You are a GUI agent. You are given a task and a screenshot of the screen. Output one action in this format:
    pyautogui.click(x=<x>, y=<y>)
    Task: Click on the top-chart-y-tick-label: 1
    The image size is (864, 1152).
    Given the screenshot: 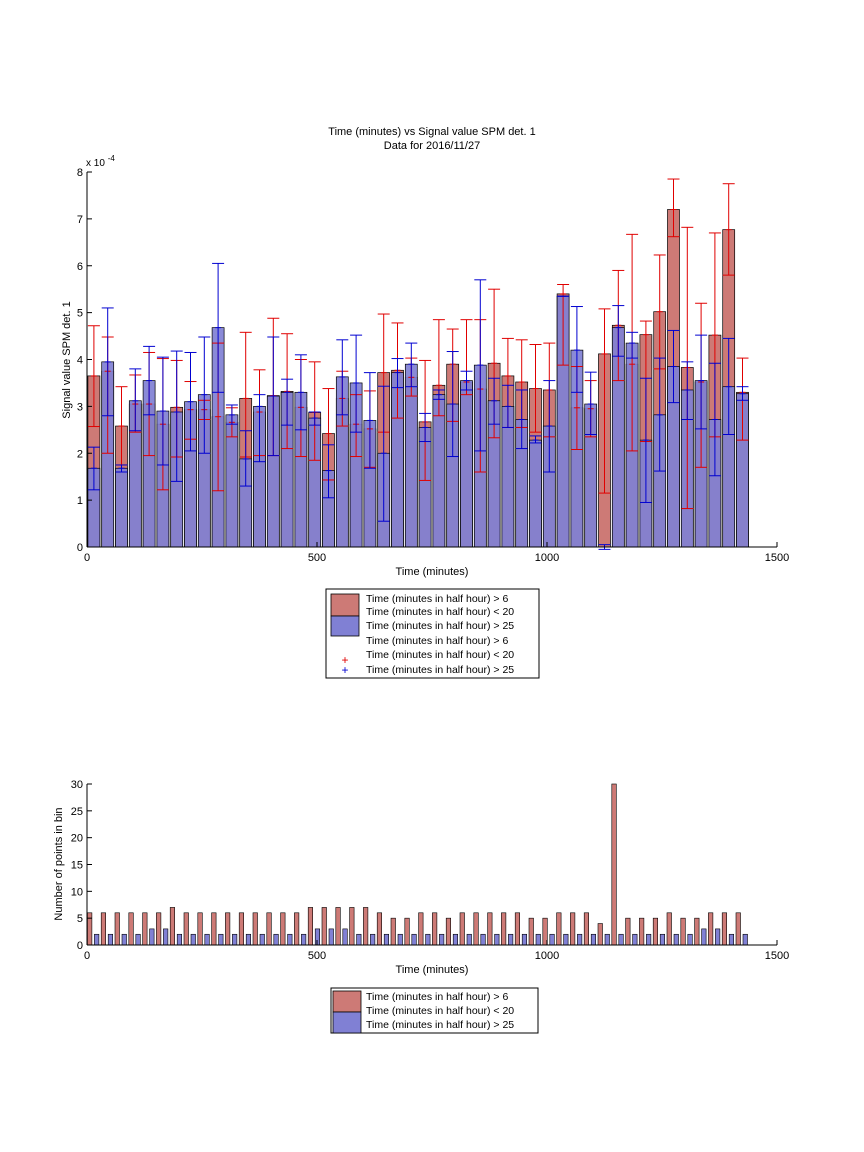 What is the action you would take?
    pyautogui.click(x=80, y=501)
    